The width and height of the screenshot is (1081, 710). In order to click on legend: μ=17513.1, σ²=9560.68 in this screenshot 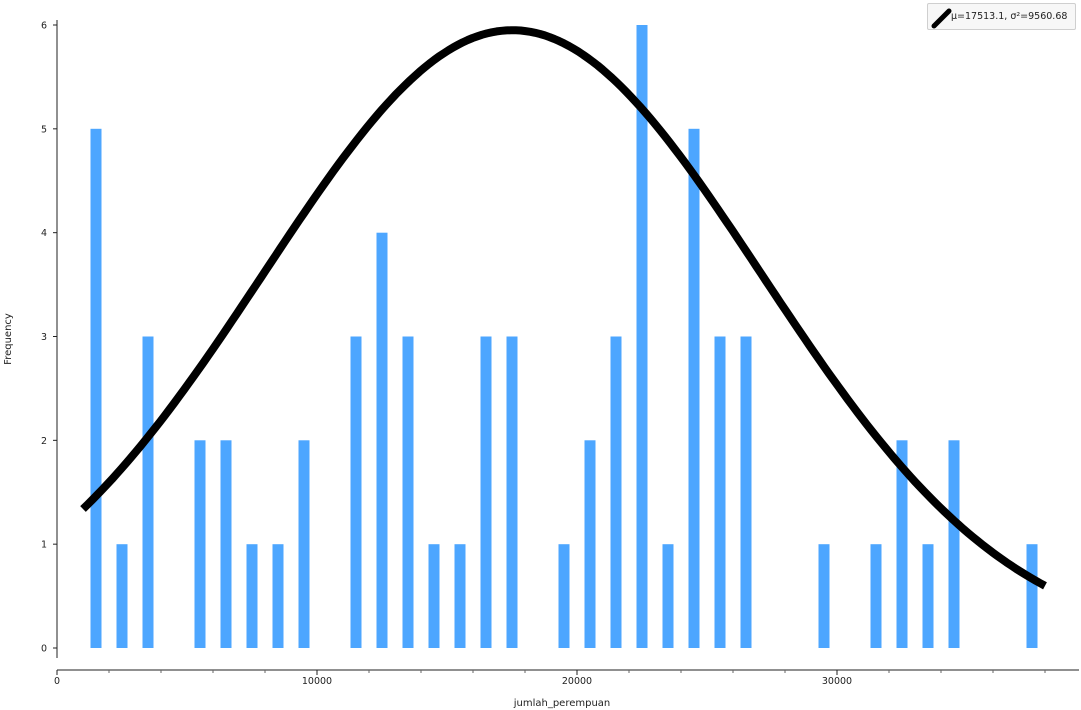, I will do `click(1001, 16)`.